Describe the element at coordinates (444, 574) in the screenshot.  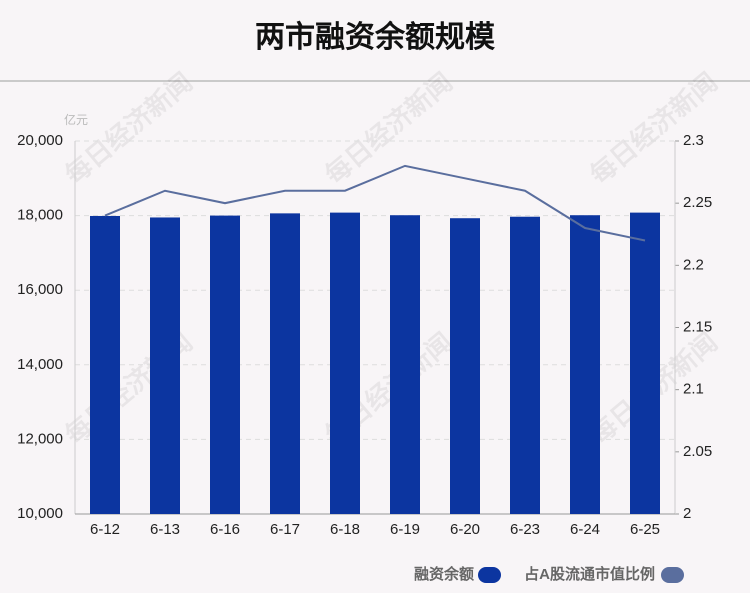
I see `legend-label: 融资余额` at that location.